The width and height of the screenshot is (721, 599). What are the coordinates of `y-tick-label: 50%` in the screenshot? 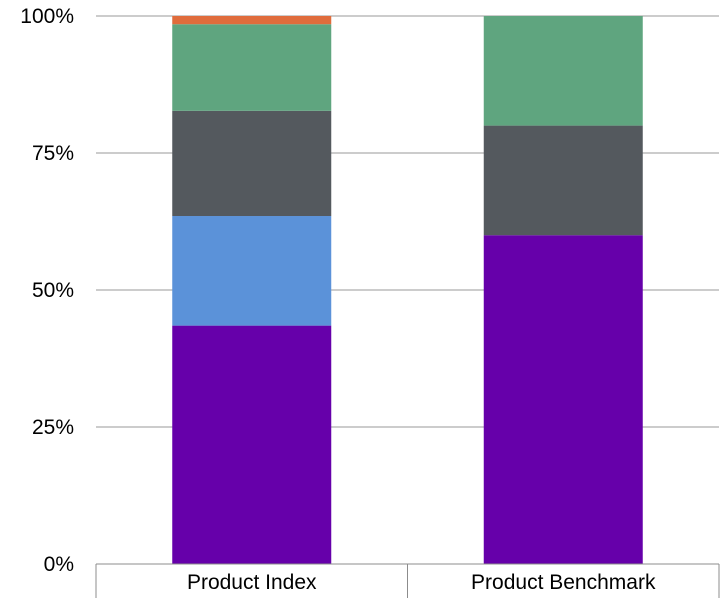 It's located at (53, 290).